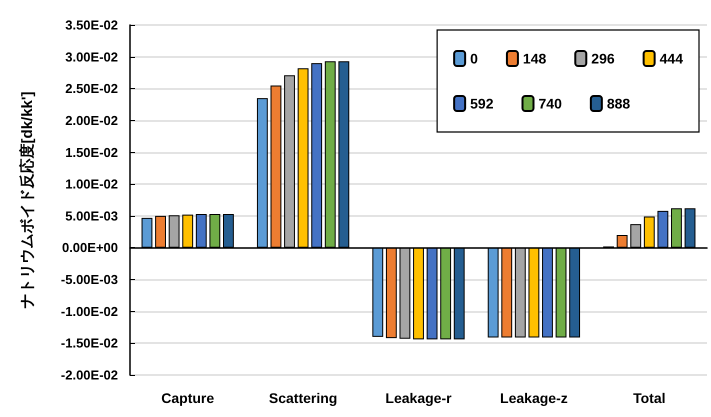 This screenshot has width=711, height=417. What do you see at coordinates (91, 216) in the screenshot?
I see `y-tick-label: 5.00E-03` at bounding box center [91, 216].